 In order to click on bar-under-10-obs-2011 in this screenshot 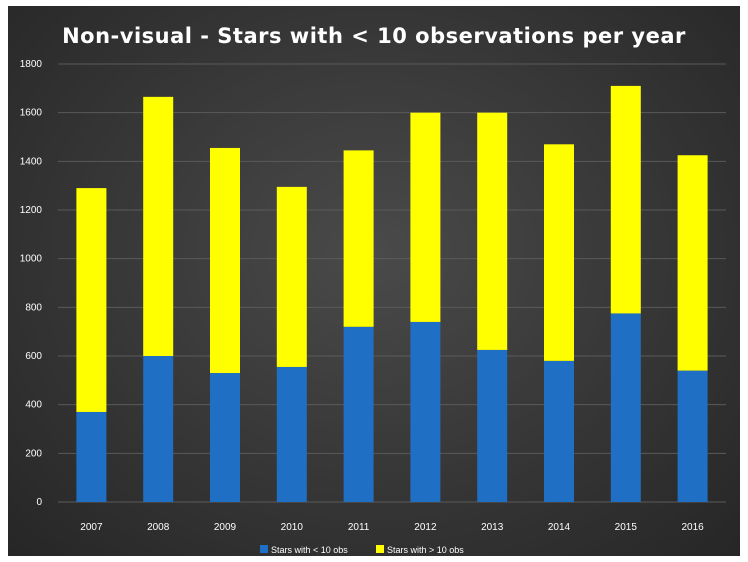, I will do `click(358, 414)`.